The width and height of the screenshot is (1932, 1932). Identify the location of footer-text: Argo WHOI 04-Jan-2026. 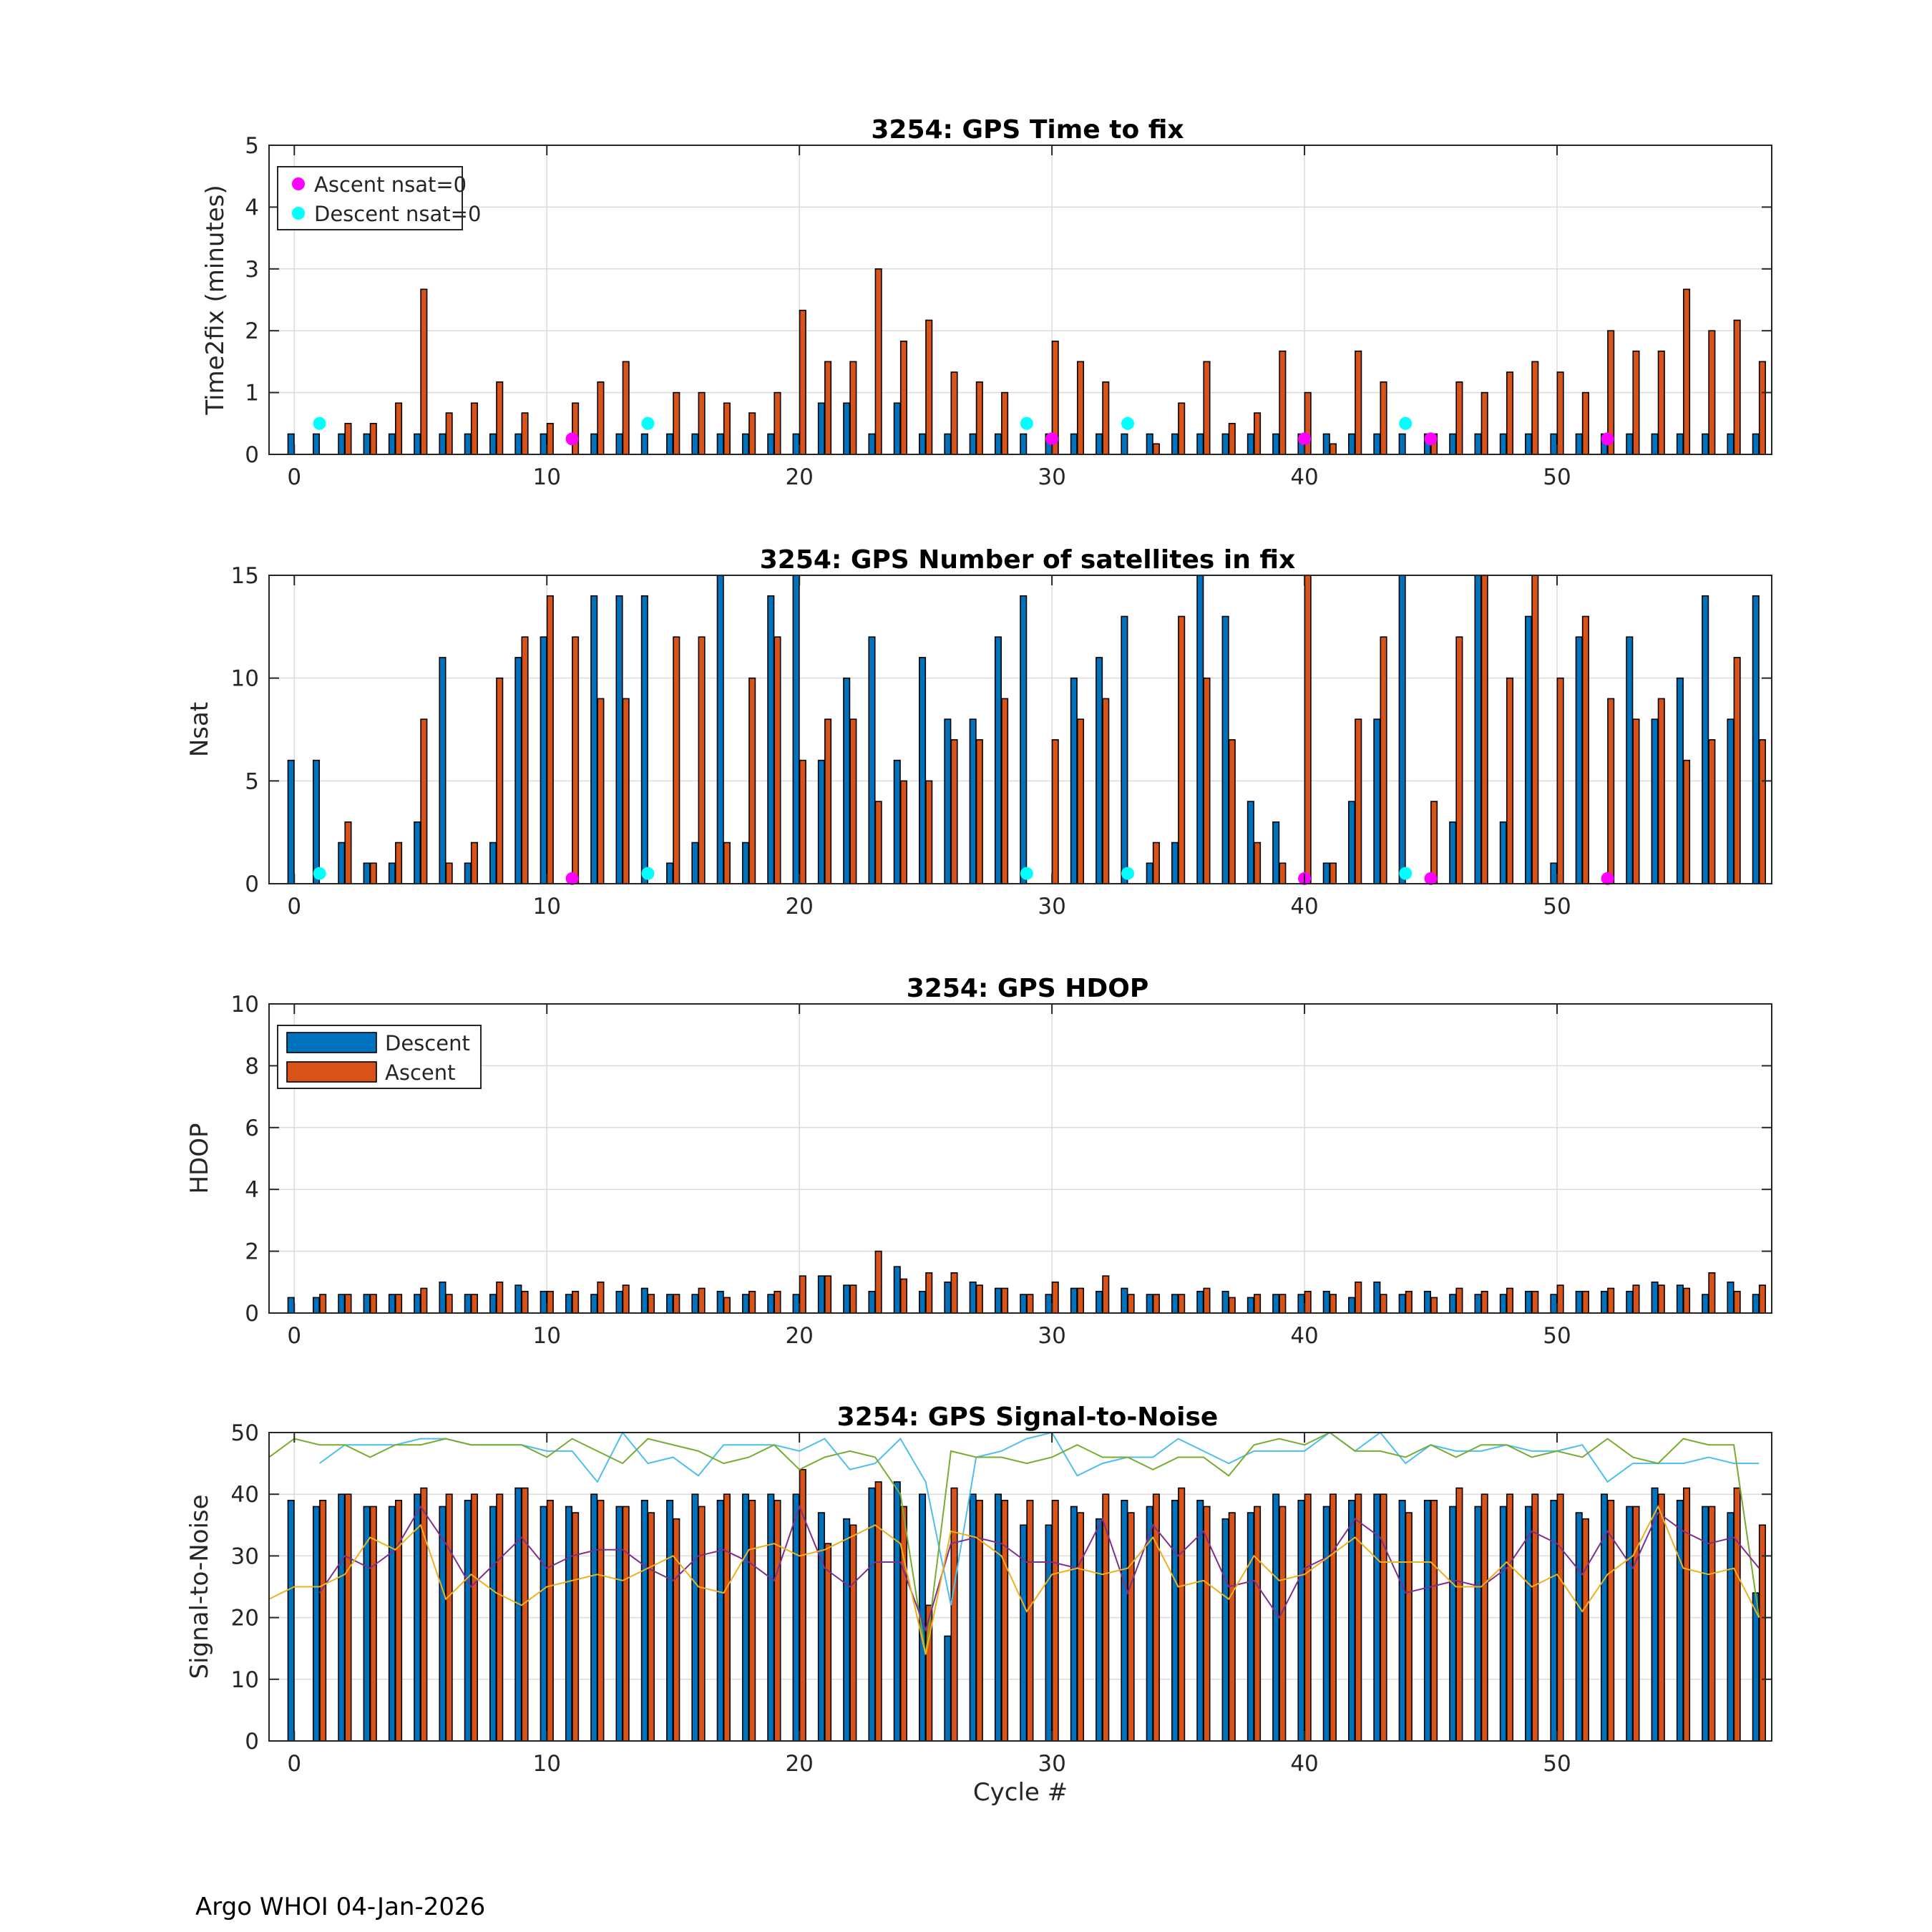
(340, 1907).